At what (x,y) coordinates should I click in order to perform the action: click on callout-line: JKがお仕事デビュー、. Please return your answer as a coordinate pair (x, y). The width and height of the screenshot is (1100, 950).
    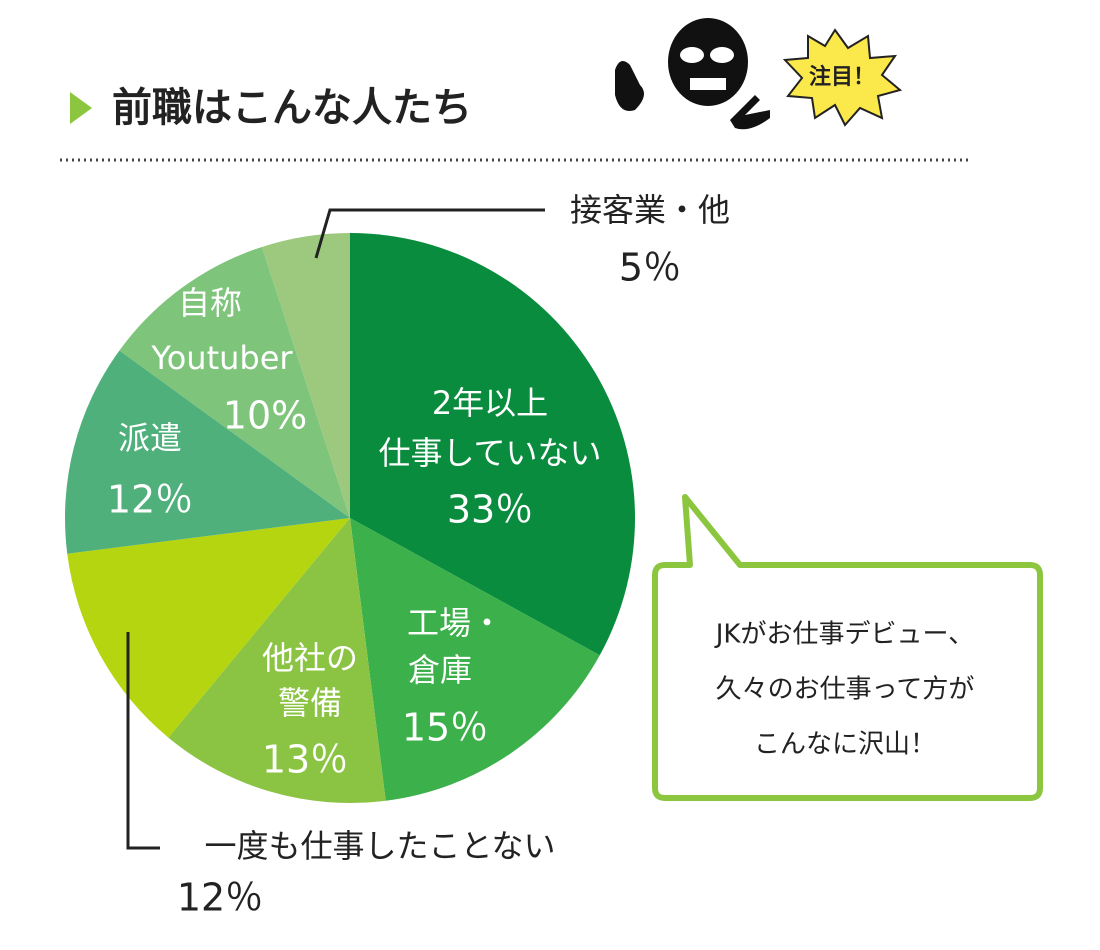
    Looking at the image, I should click on (844, 635).